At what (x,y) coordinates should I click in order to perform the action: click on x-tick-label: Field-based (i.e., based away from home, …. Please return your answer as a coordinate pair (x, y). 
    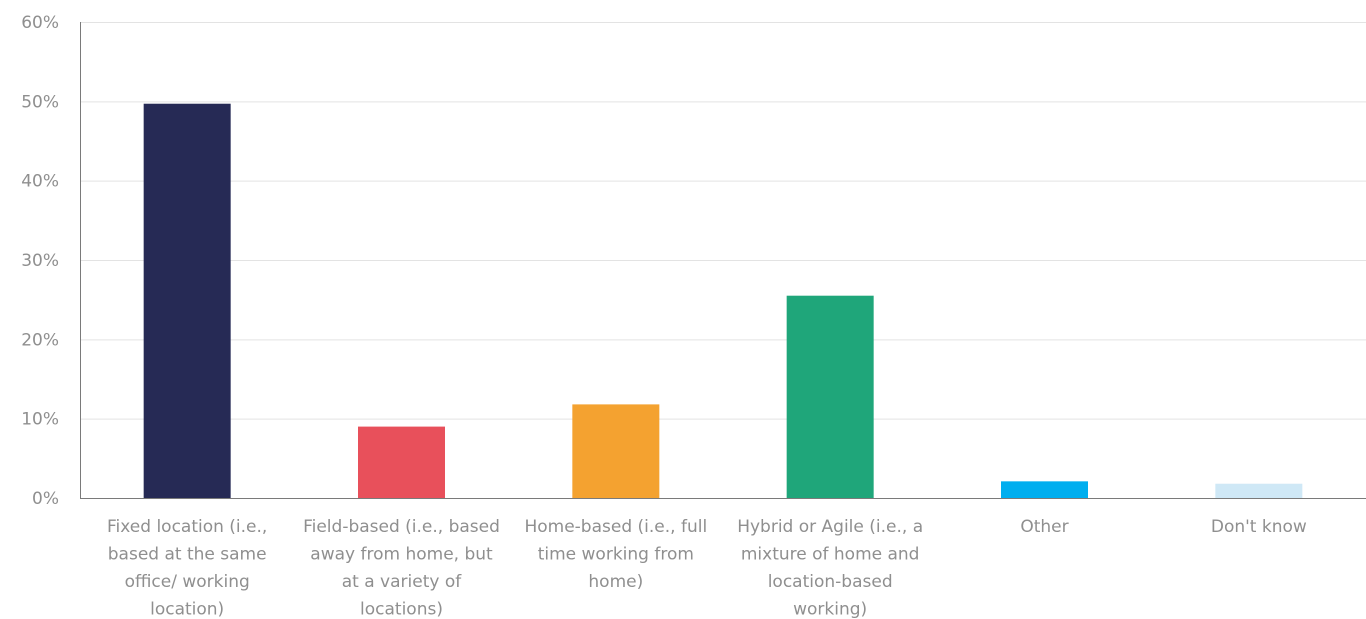
    Looking at the image, I should click on (401, 568).